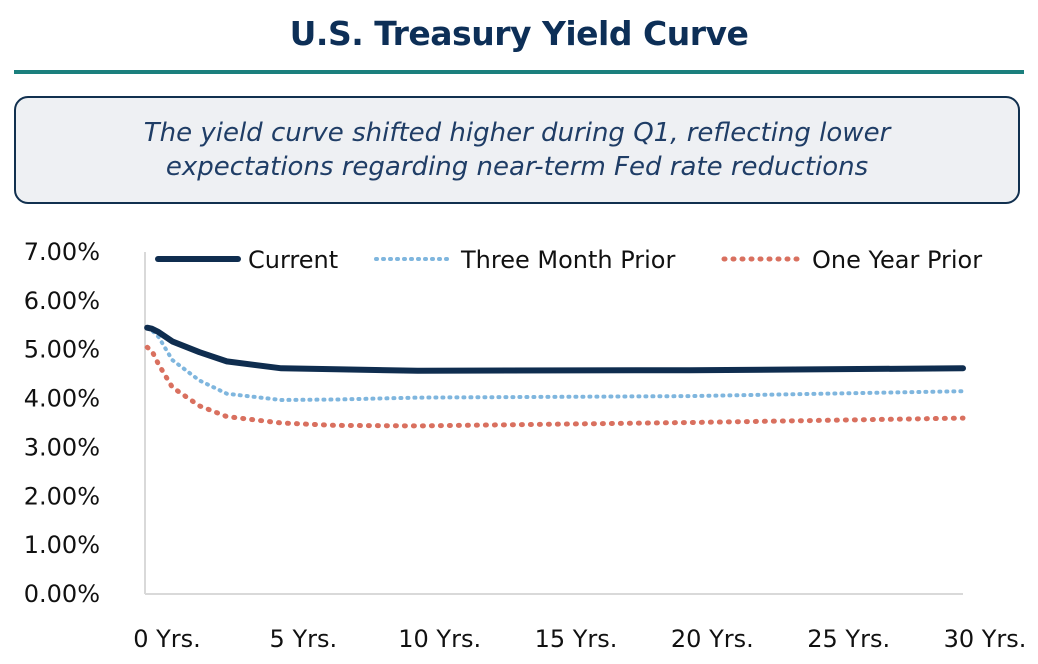  I want to click on y-axis-ticks: 0.00% 1.00% 2.00% 3.00% 4.00% 5.00% 6.00% 7.00%, so click(62, 423).